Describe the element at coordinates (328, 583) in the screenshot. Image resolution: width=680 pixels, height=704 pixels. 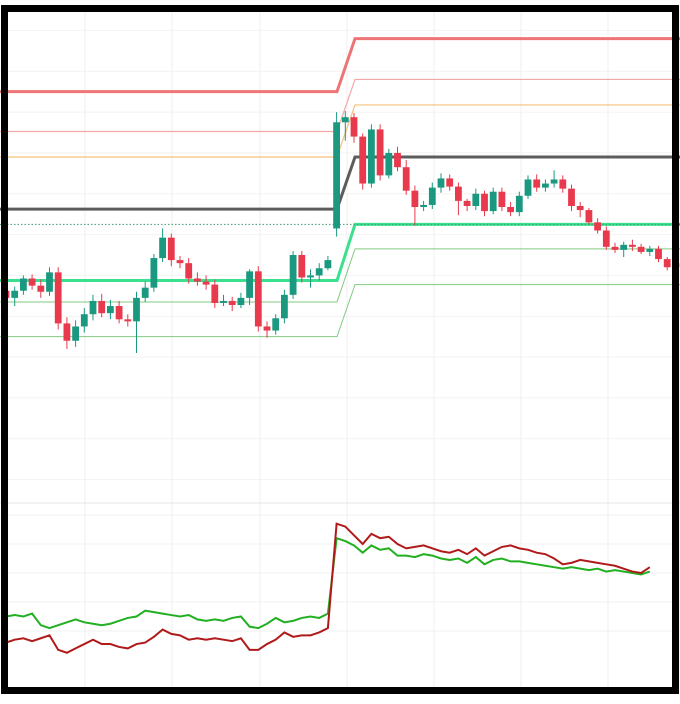
I see `oscillator-line-green` at that location.